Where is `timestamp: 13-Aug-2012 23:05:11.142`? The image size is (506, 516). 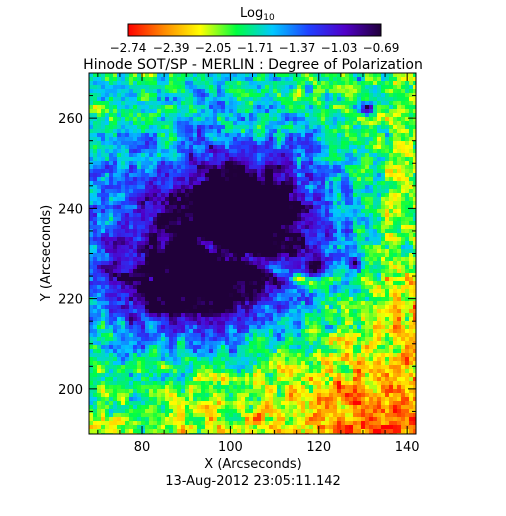 timestamp: 13-Aug-2012 23:05:11.142 is located at coordinates (253, 481).